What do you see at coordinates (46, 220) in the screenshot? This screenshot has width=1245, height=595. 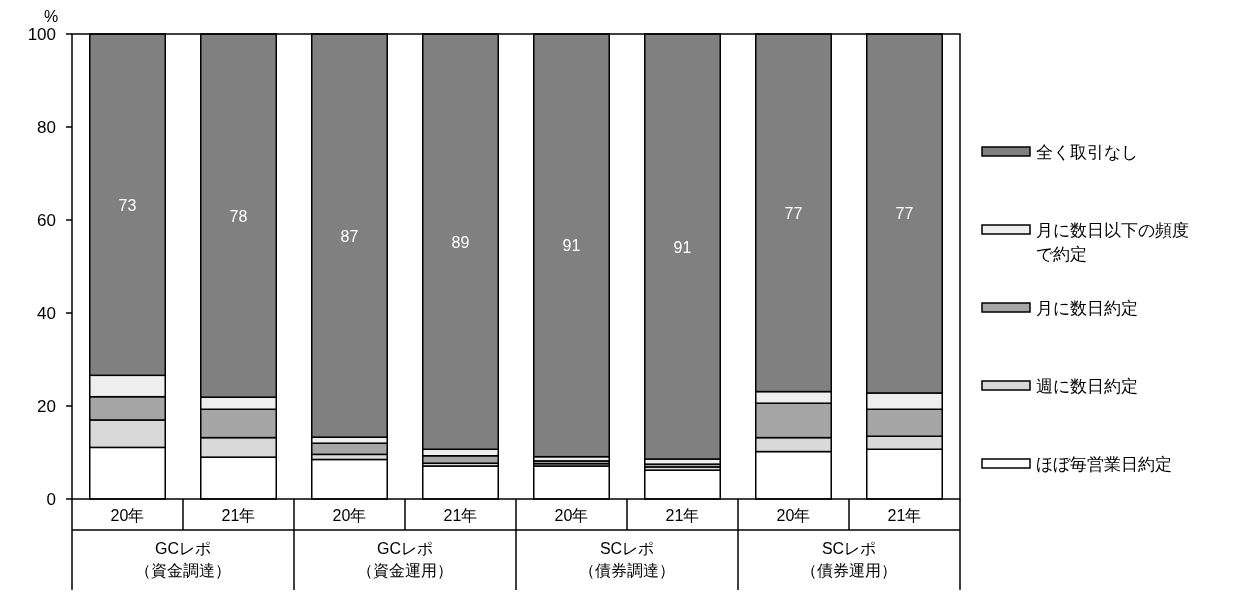 I see `y-tick-label: 60` at bounding box center [46, 220].